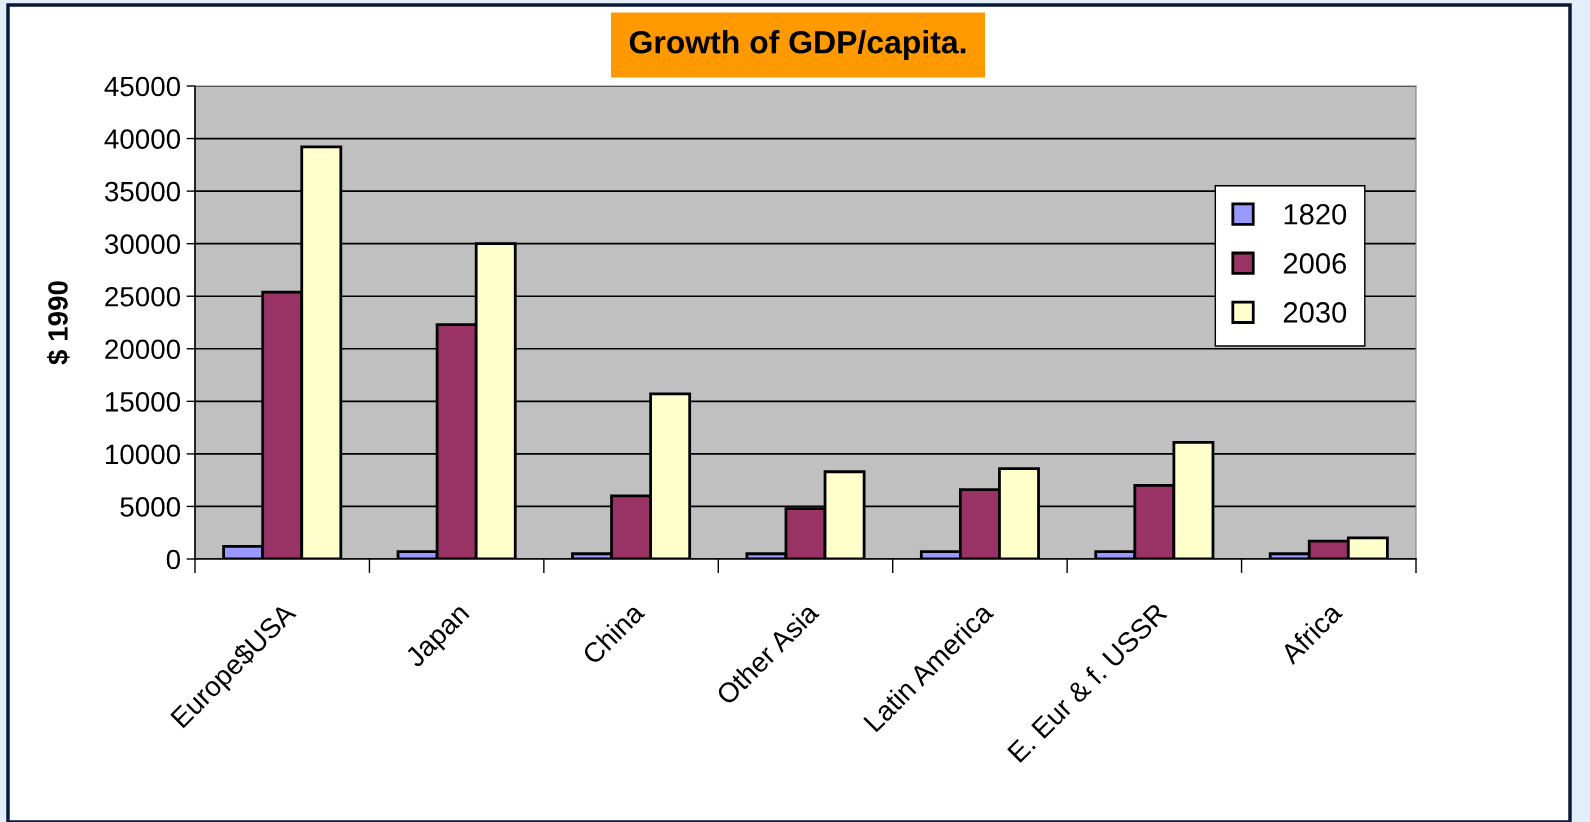  I want to click on y-tick-label: 35000, so click(142, 191).